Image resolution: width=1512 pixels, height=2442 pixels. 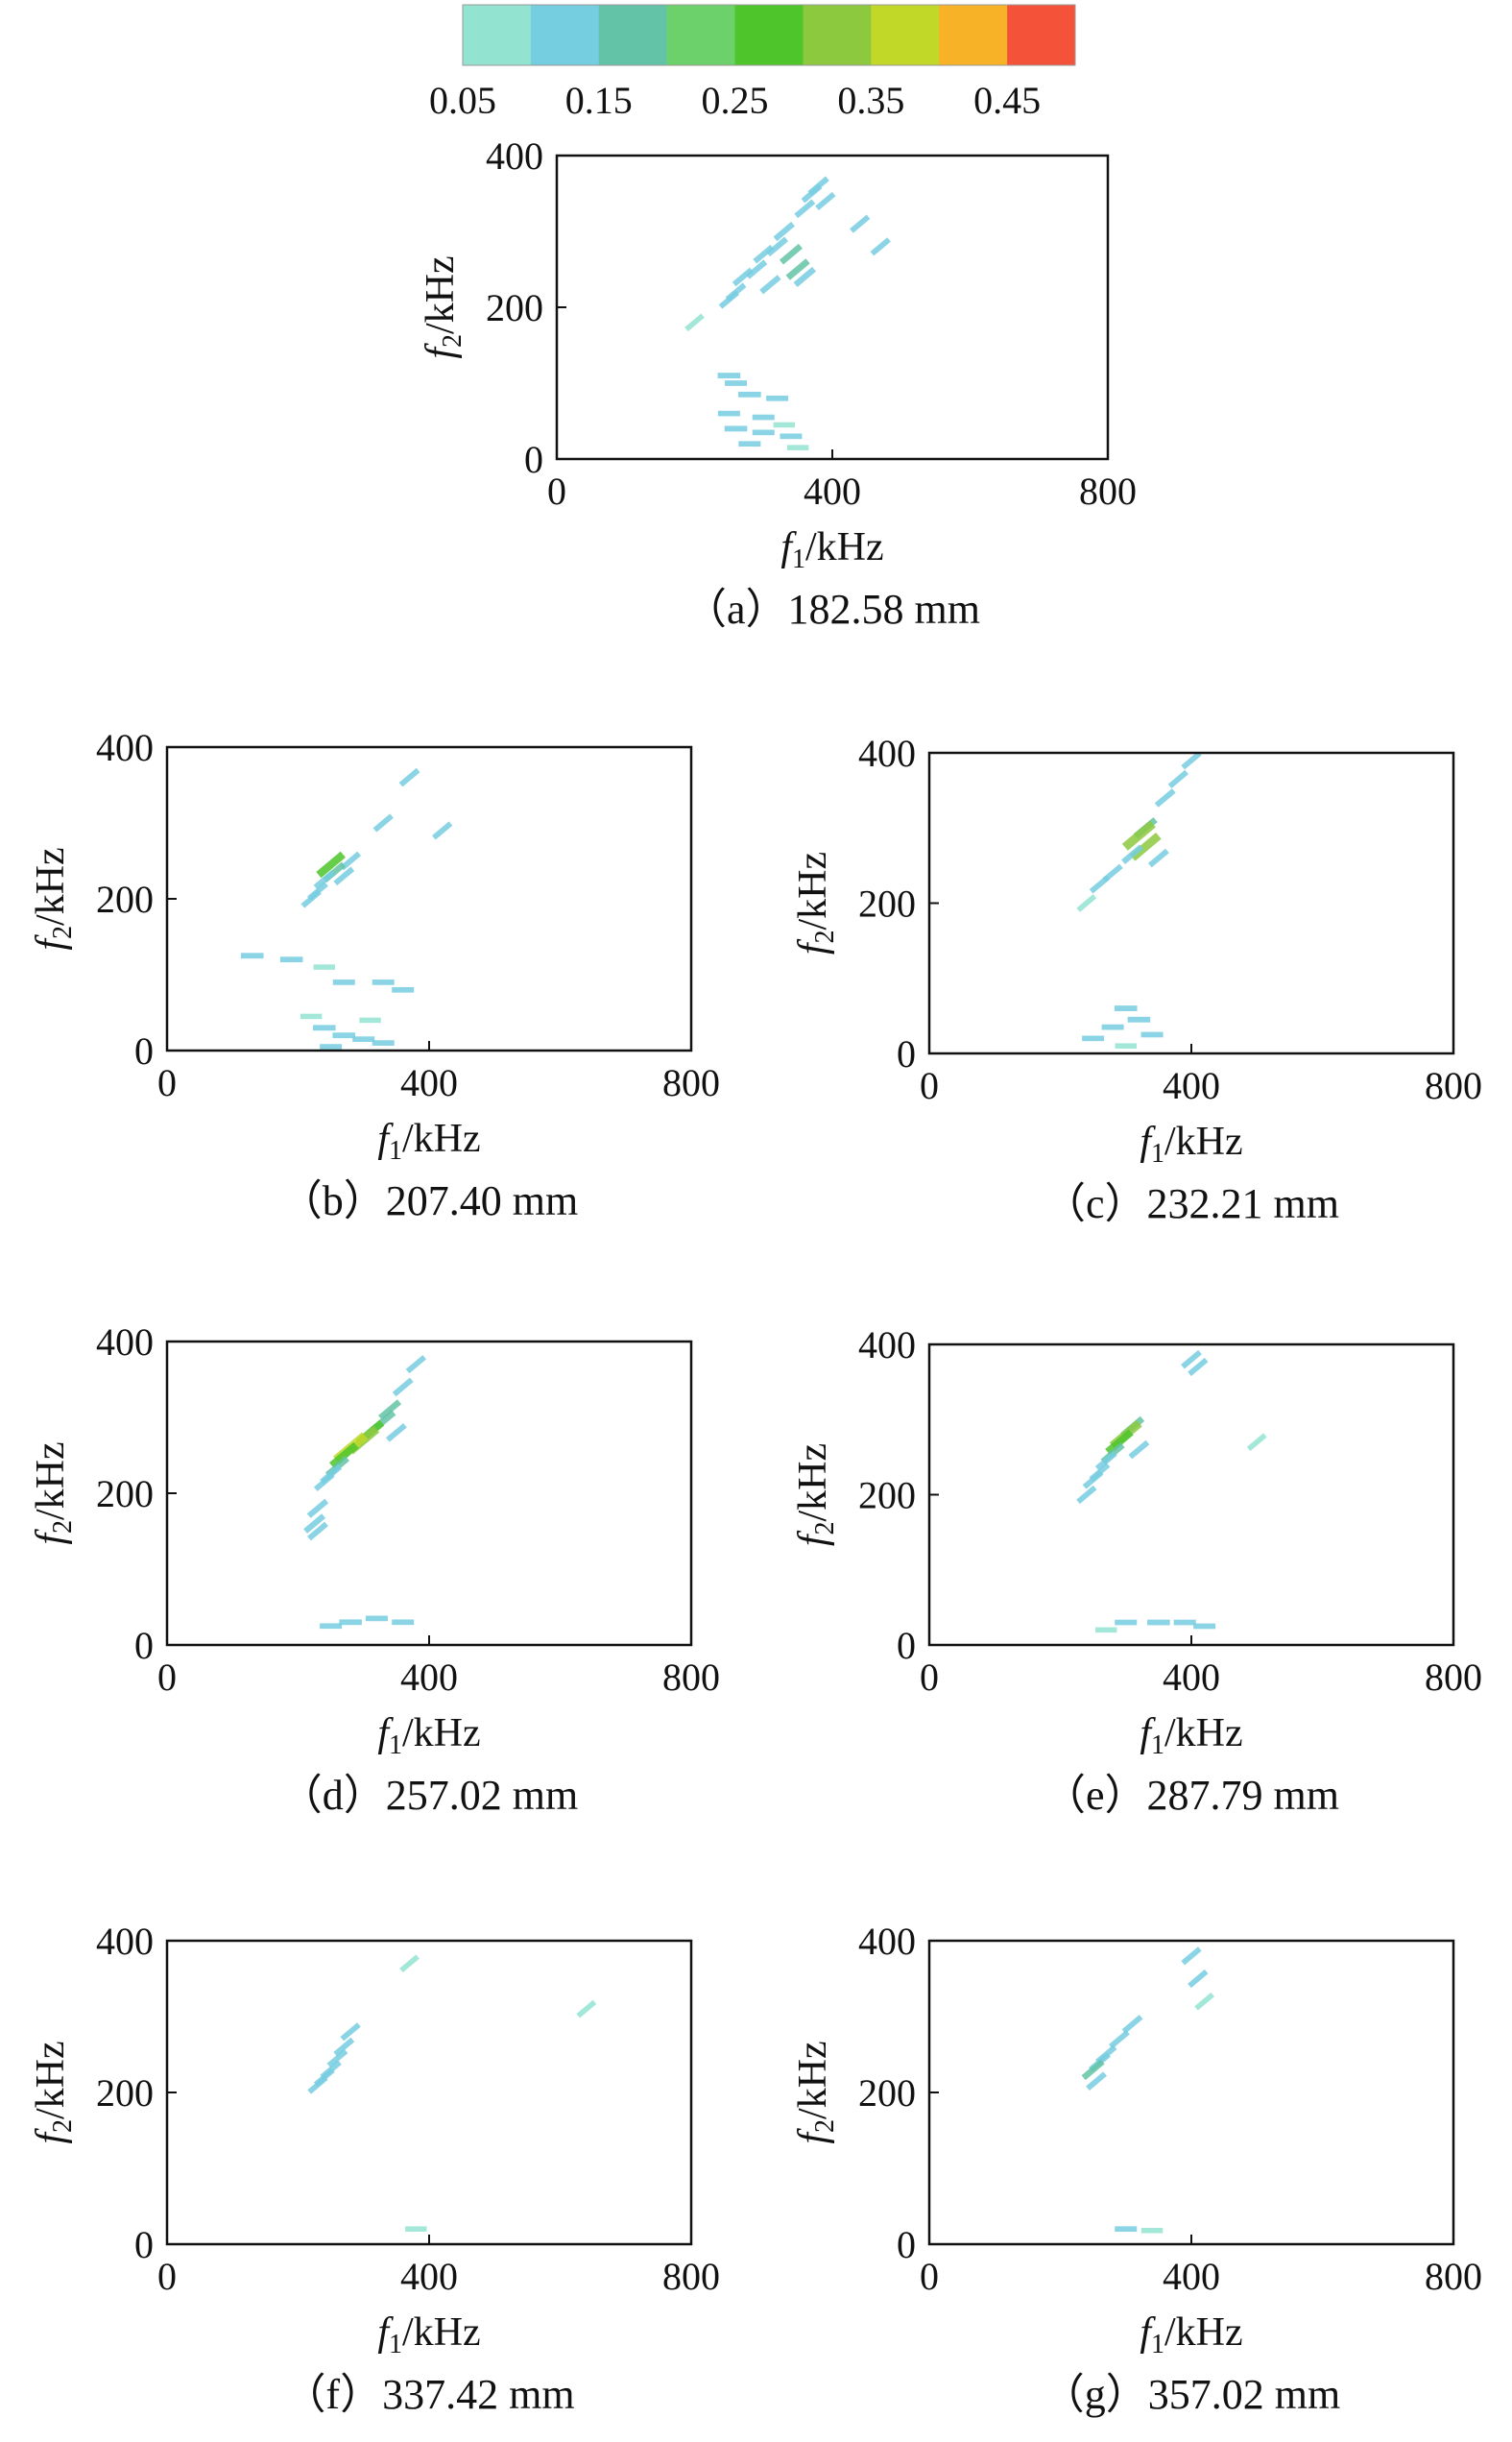 I want to click on heatmap-panel: 0 400 800 0 200 400 f1/kHz f2/kHz （g）357.02 mm, so click(x=1136, y=2169).